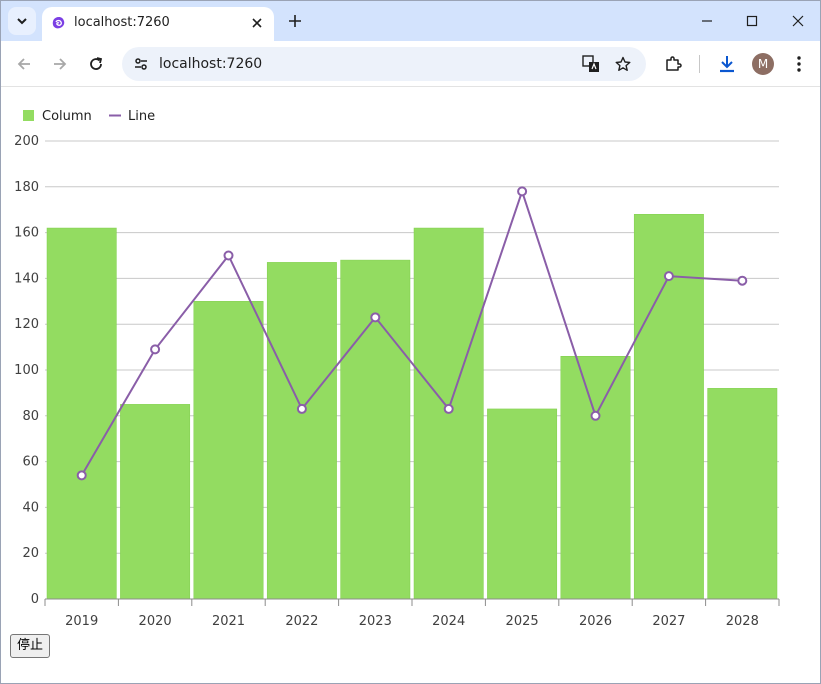 This screenshot has width=821, height=684. I want to click on more-vert-icon, so click(799, 64).